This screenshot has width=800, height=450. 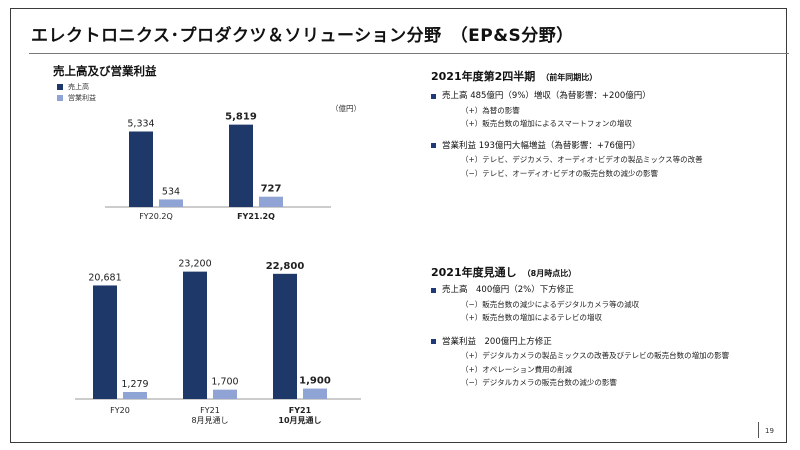 What do you see at coordinates (82, 97) in the screenshot?
I see `legend-profit-label: 営業利益` at bounding box center [82, 97].